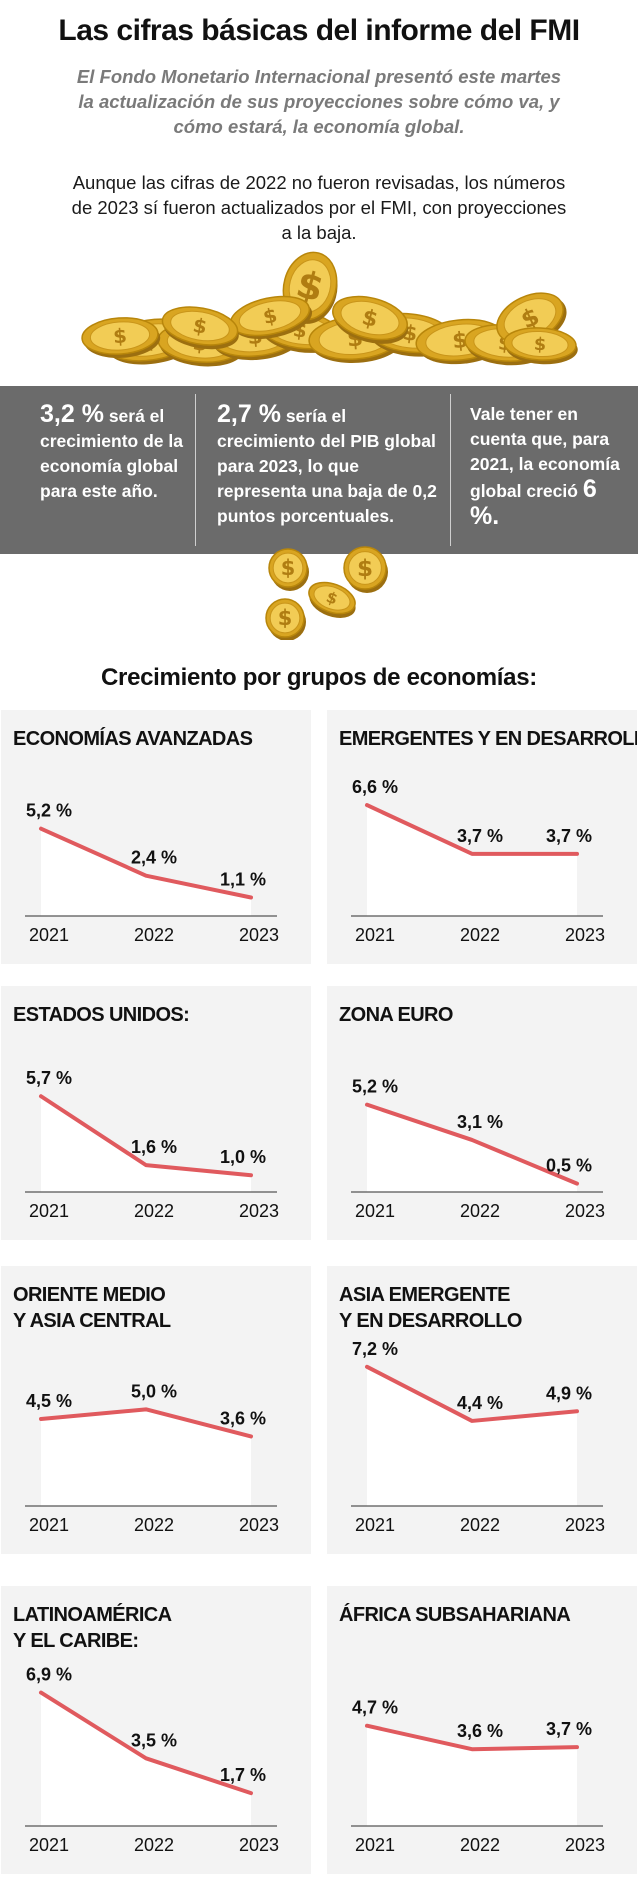 The height and width of the screenshot is (1878, 638). I want to click on section-title: Crecimiento por grupos de economías:, so click(319, 677).